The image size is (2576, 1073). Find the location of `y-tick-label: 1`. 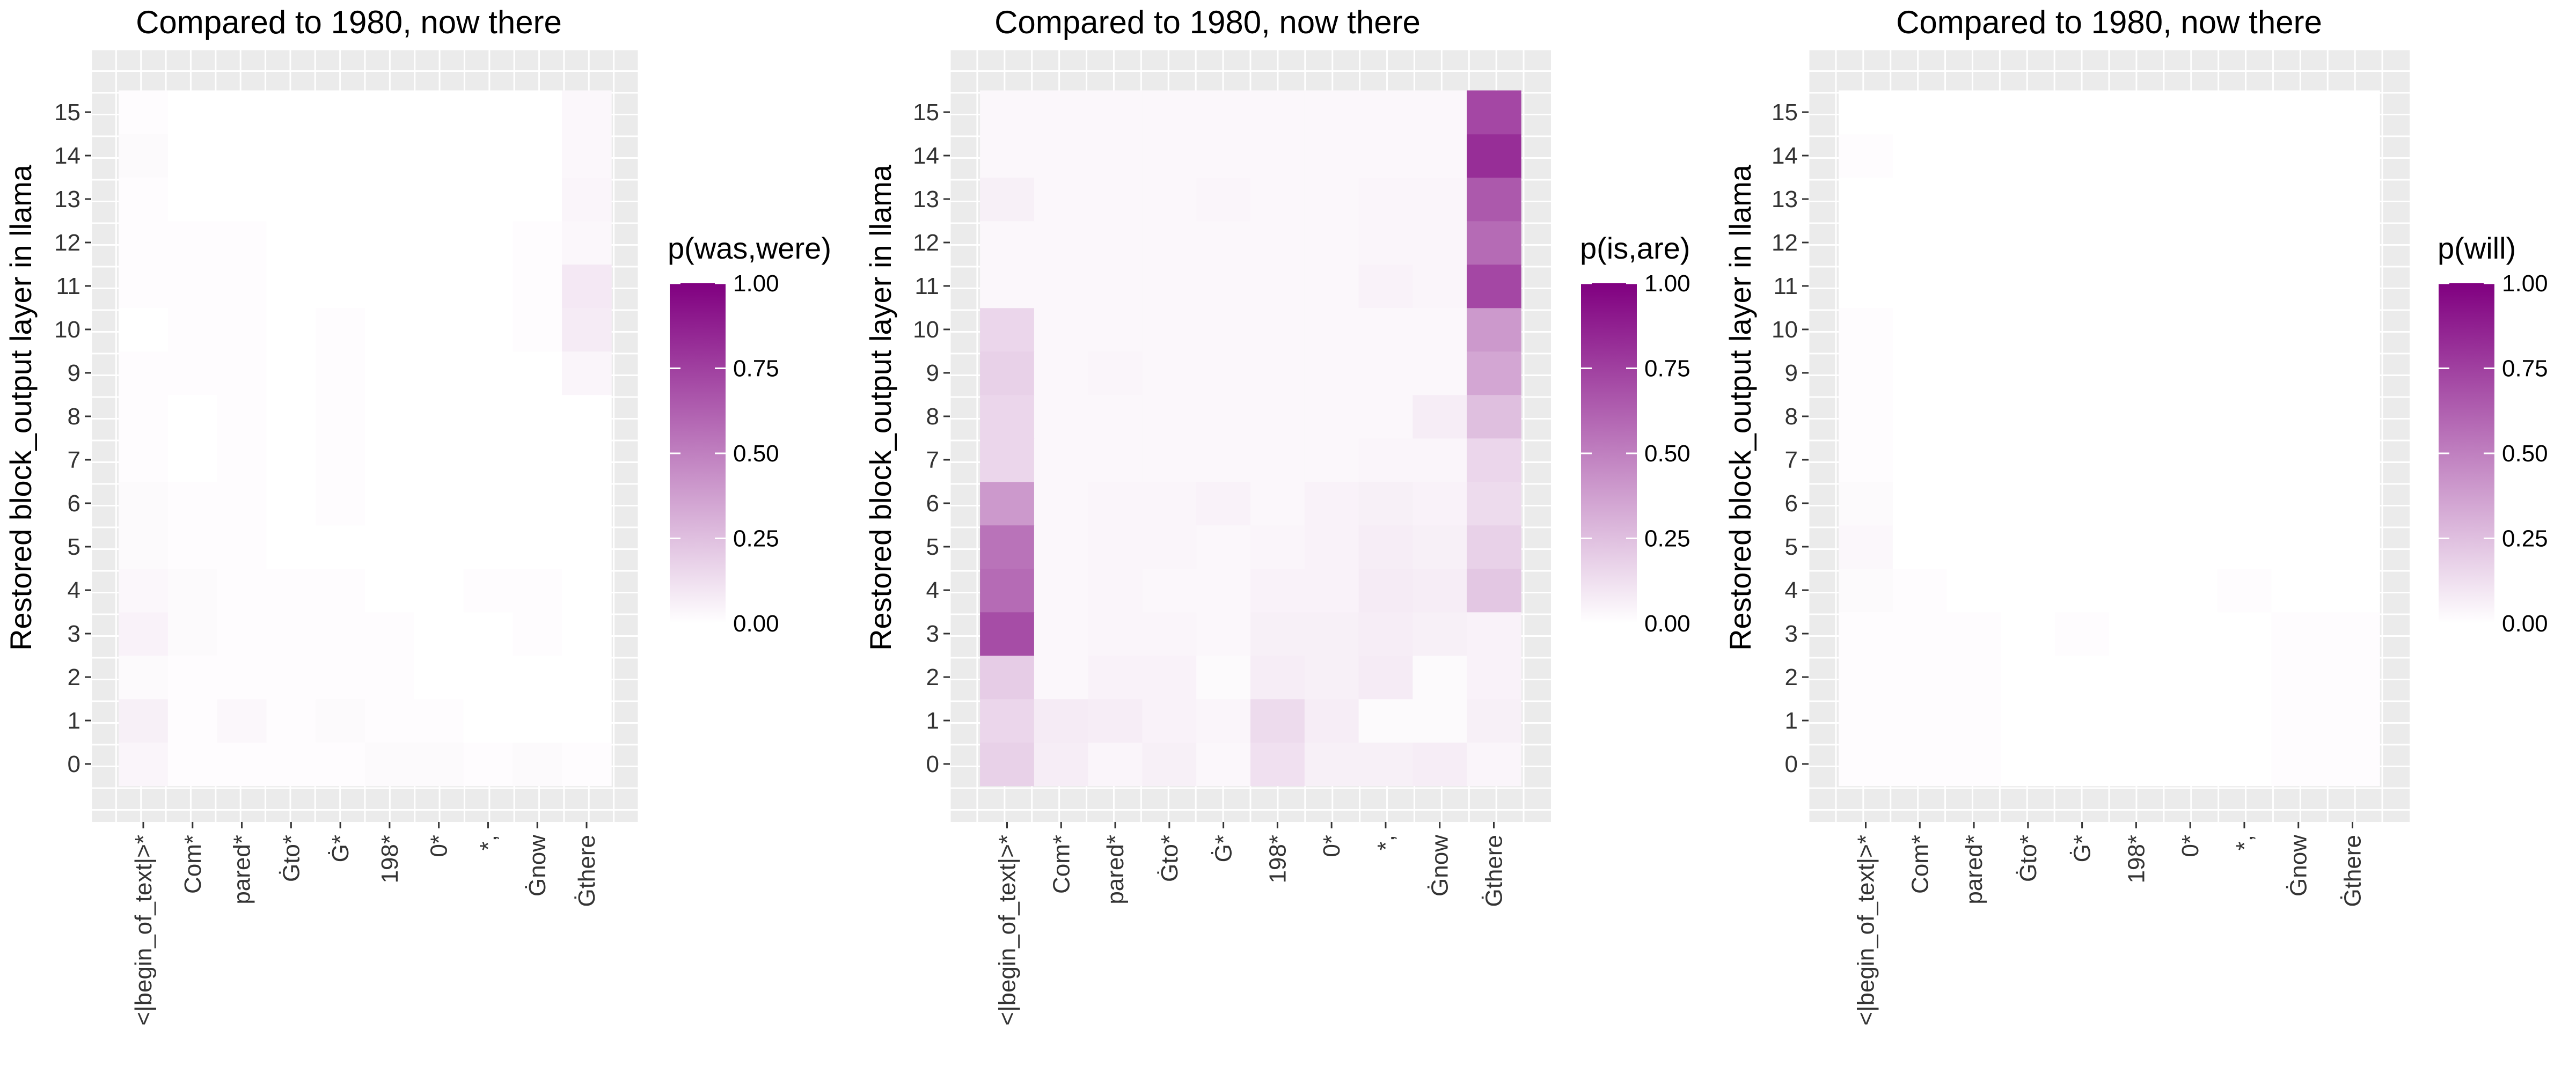

y-tick-label: 1 is located at coordinates (1791, 721).